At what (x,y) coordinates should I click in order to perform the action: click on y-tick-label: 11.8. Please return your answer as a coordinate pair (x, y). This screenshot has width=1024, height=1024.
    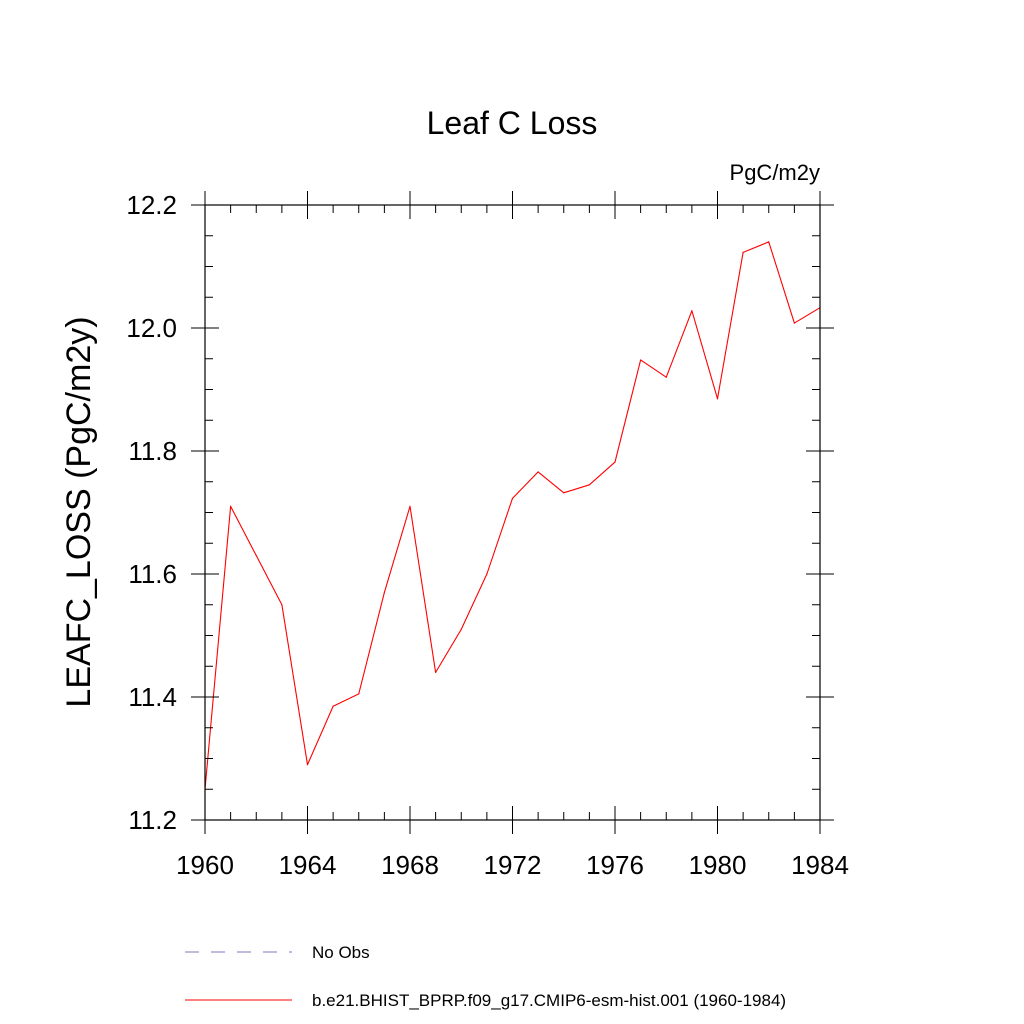
    Looking at the image, I should click on (152, 451).